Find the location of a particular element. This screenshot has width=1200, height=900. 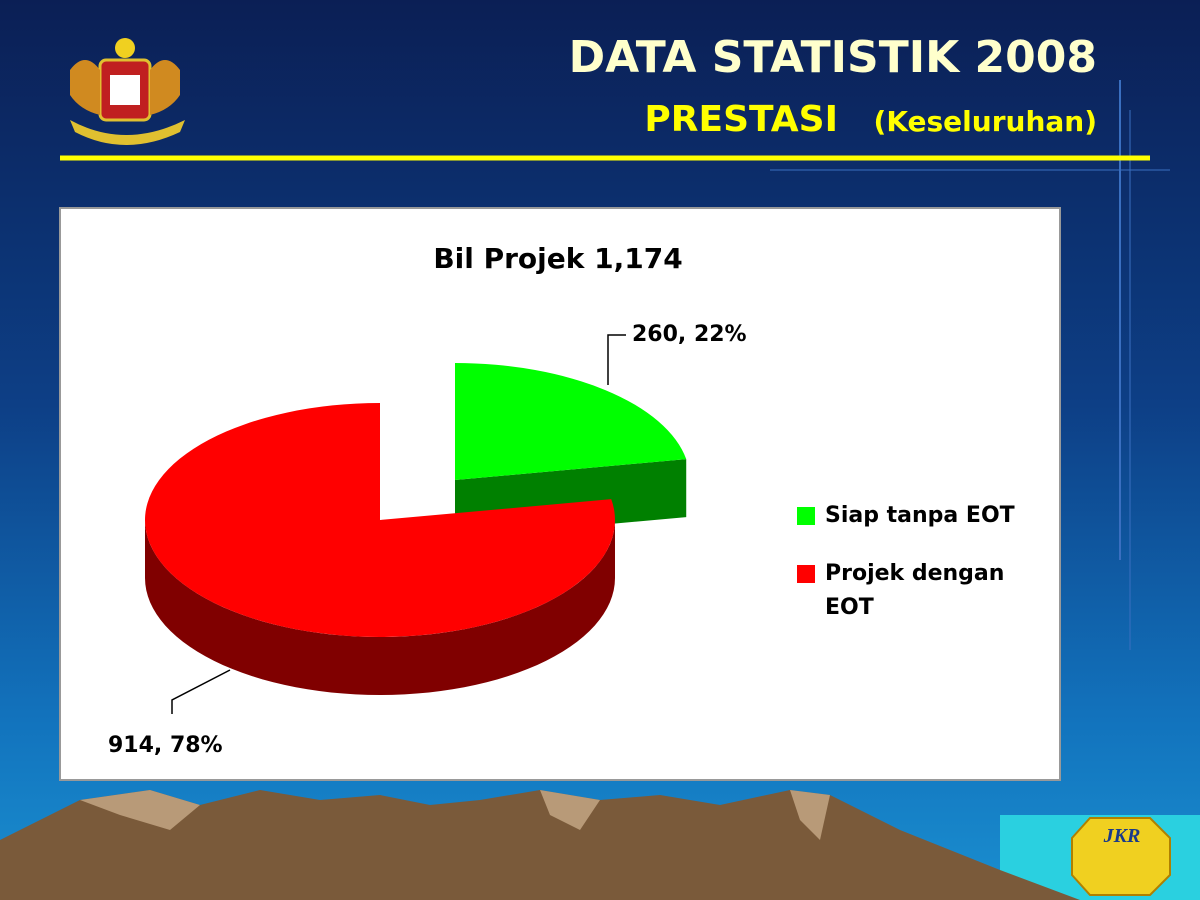

logo-text: JKR is located at coordinates (1122, 836).